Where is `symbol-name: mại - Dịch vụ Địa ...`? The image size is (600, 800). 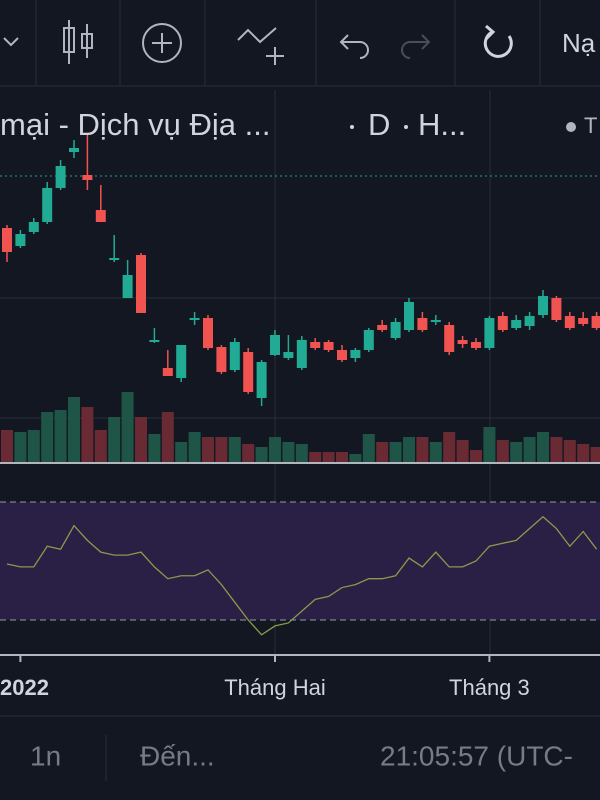
symbol-name: mại - Dịch vụ Địa ... is located at coordinates (135, 124).